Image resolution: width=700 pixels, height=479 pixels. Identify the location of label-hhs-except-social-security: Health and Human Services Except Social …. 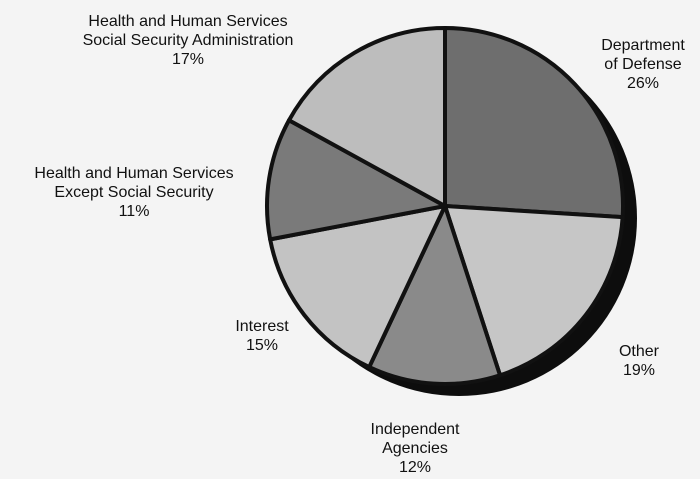
(134, 192).